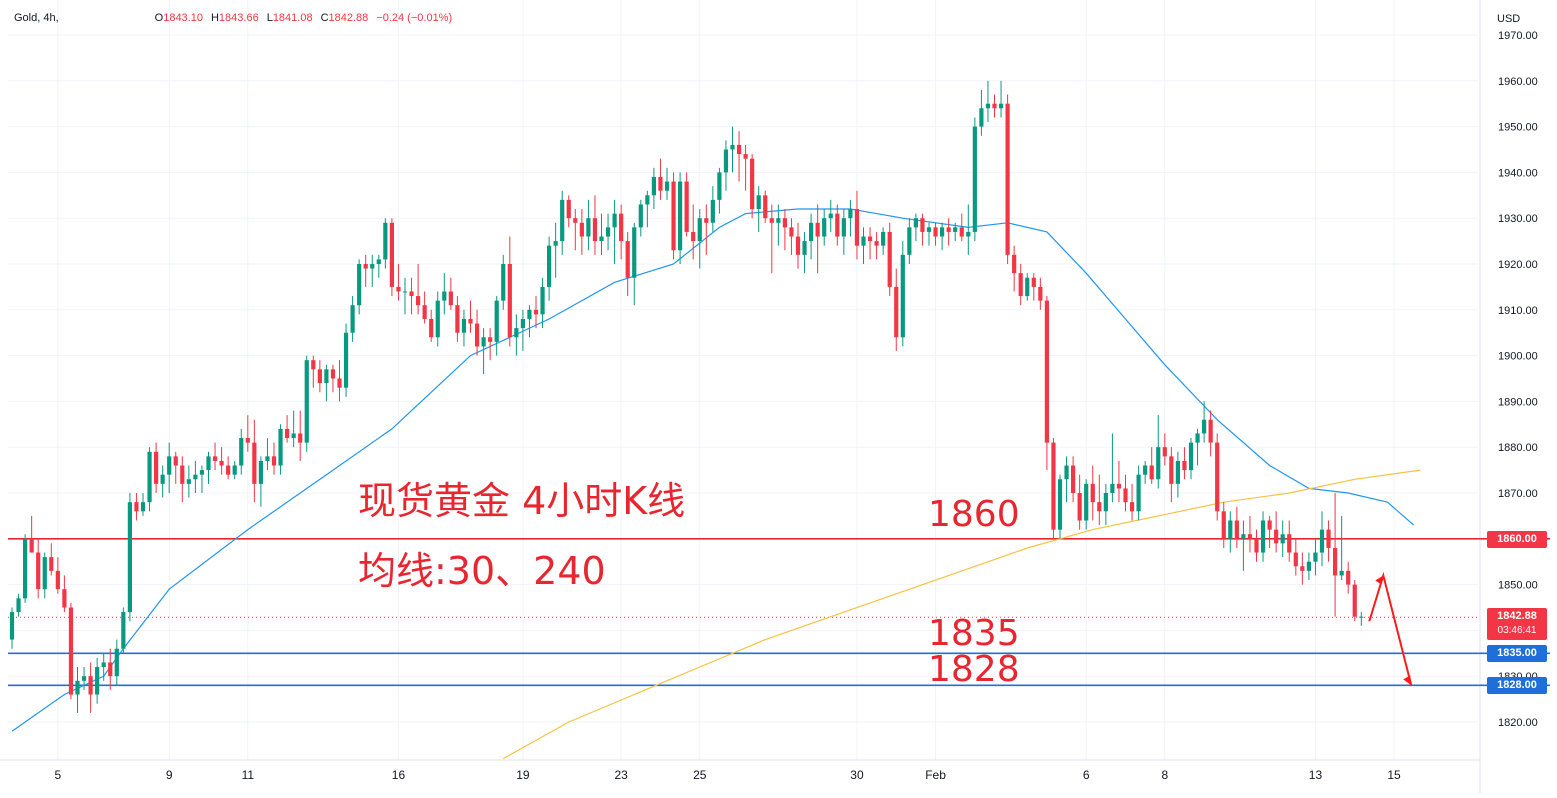  Describe the element at coordinates (1518, 265) in the screenshot. I see `y-tick-label: 1920.00` at that location.